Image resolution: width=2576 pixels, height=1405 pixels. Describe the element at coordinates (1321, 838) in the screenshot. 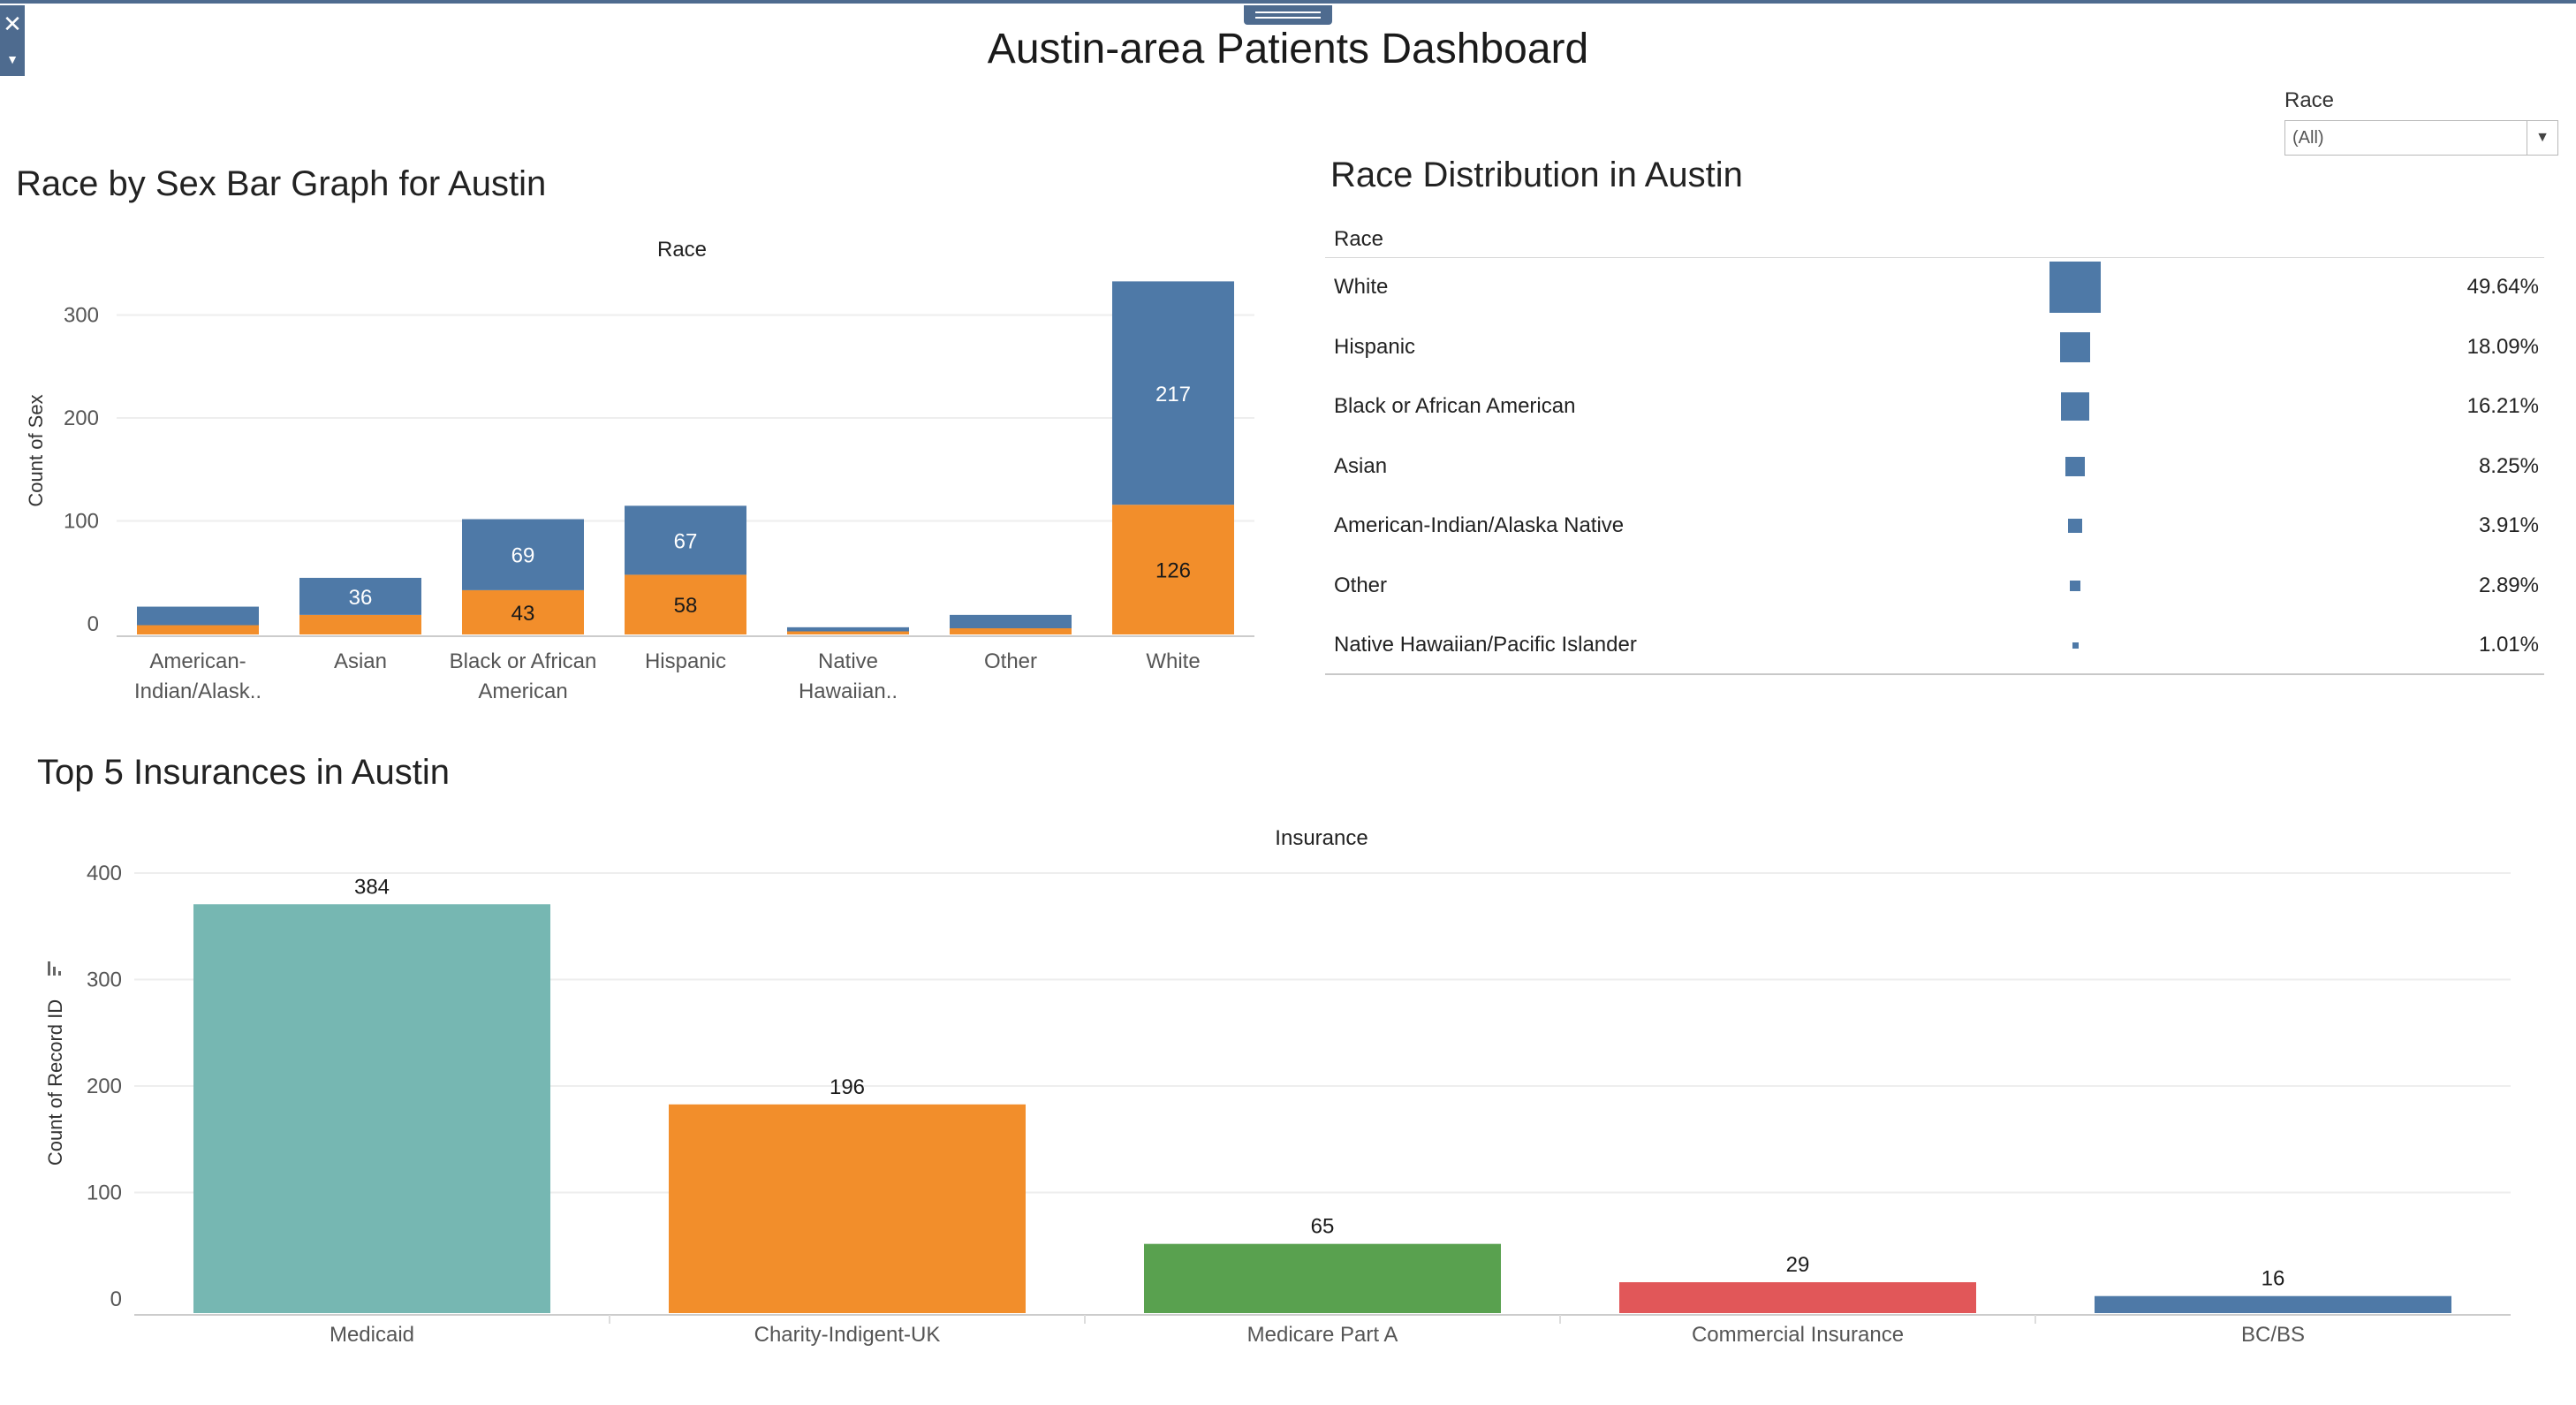

I see `insurance-column-header: Insurance` at that location.